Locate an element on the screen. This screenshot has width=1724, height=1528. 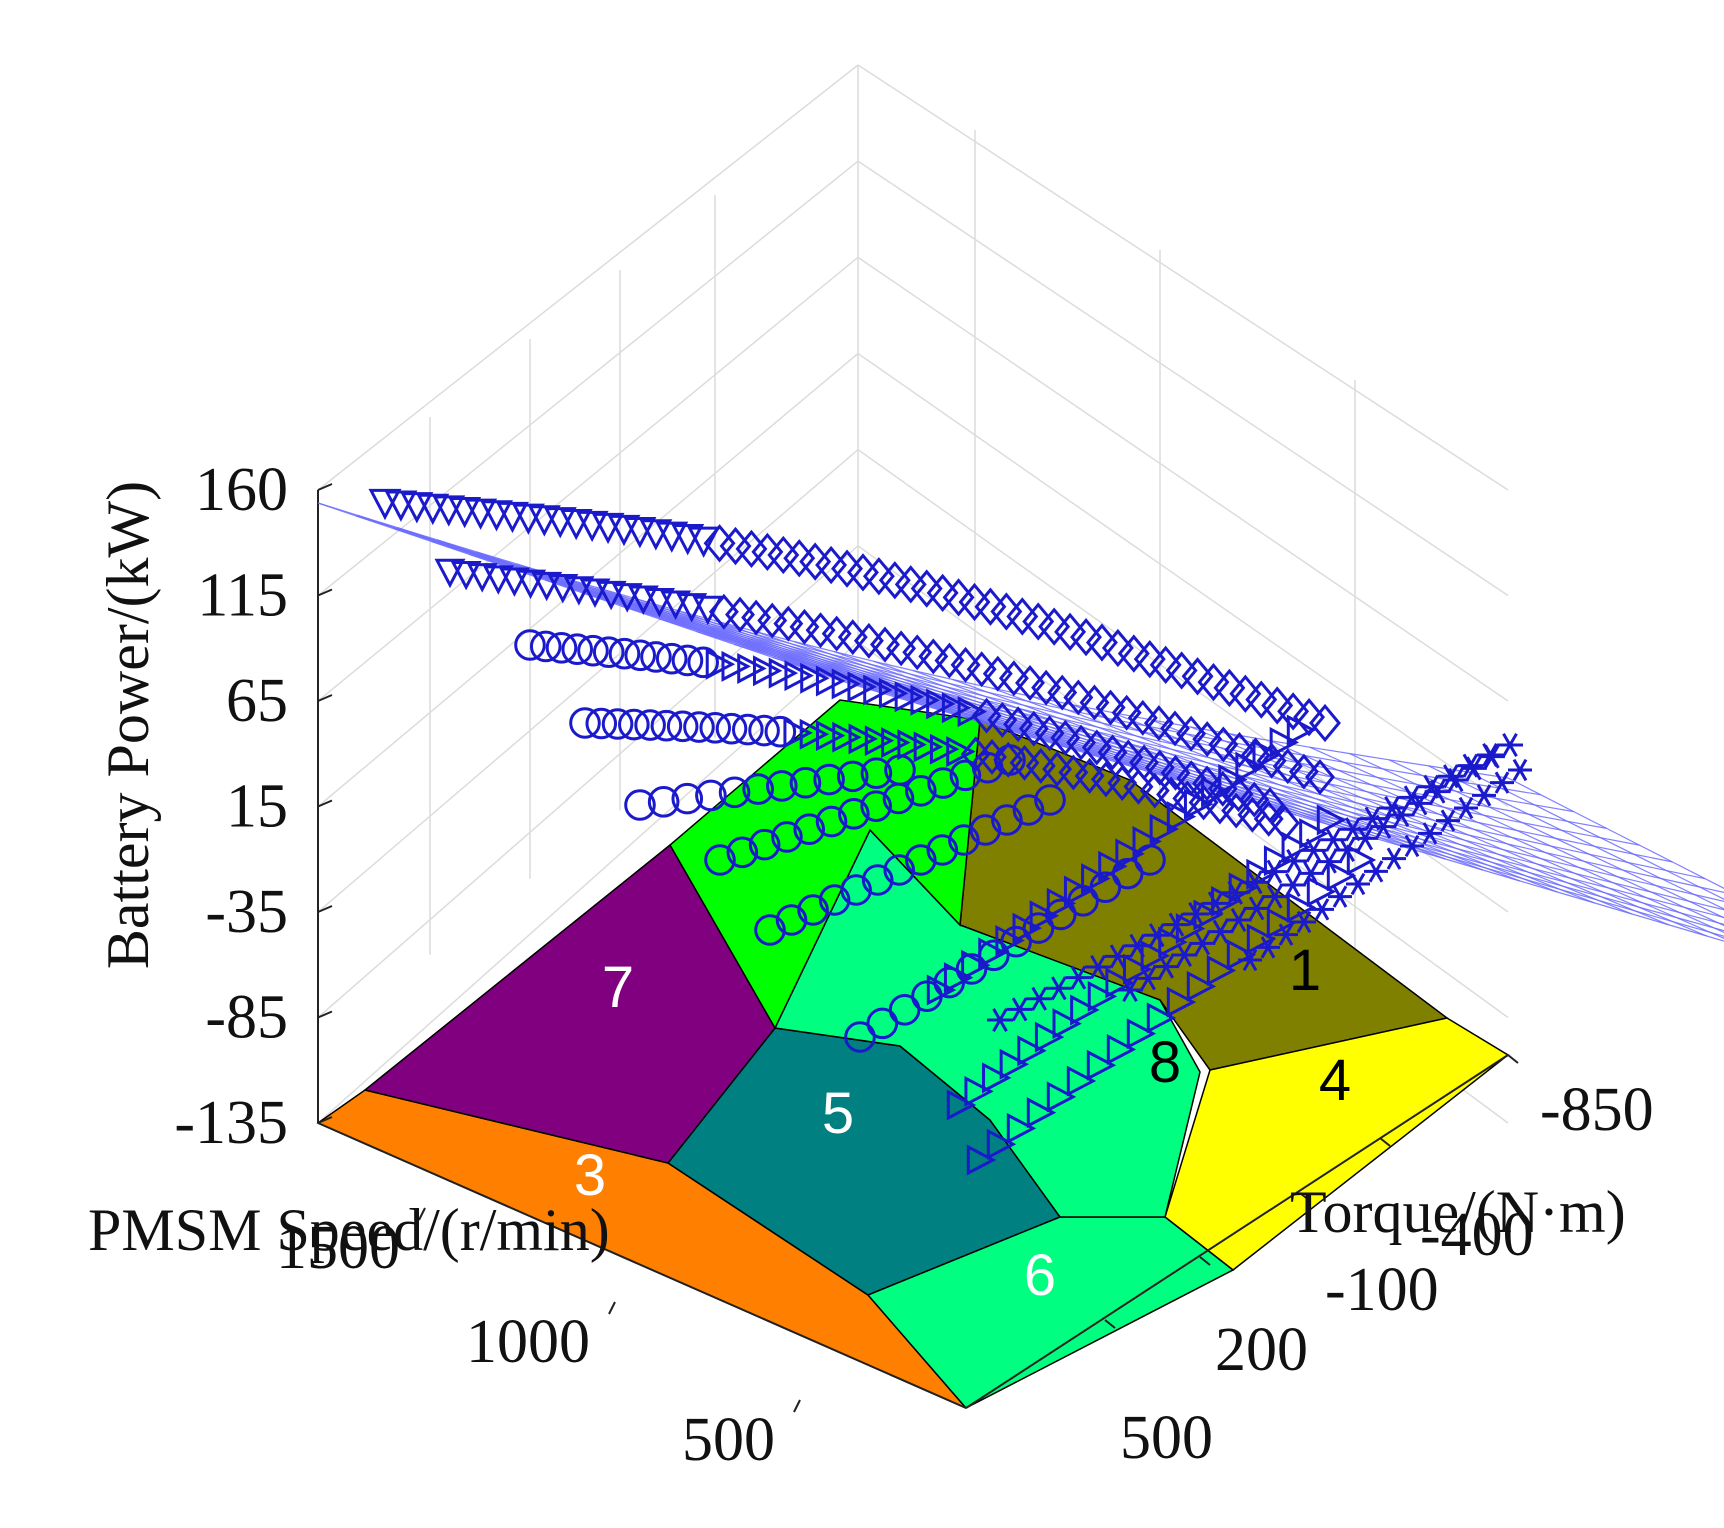
region-label: 8 is located at coordinates (1165, 1062).